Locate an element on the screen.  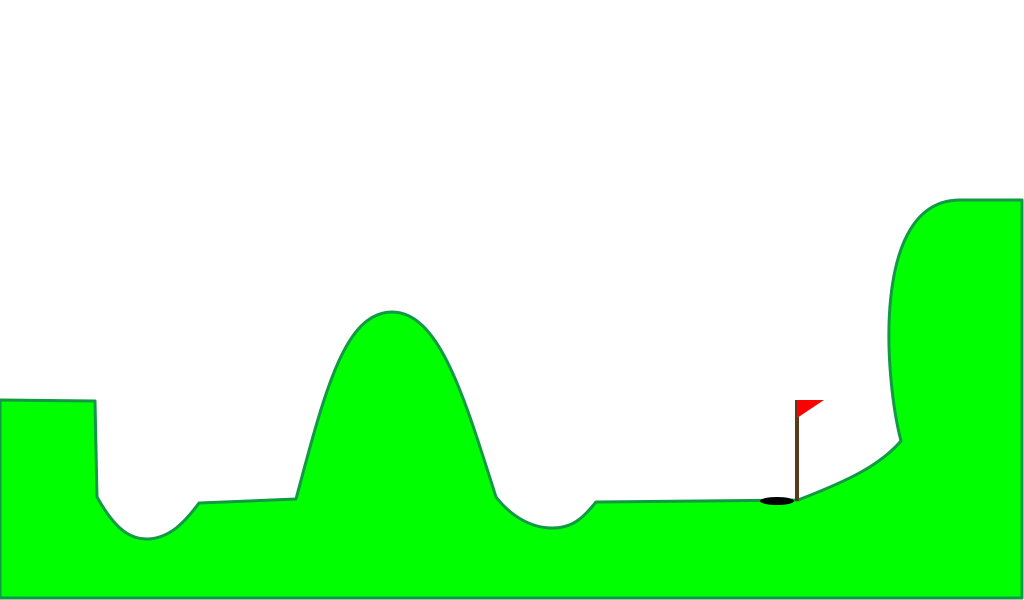
golf-hole is located at coordinates (777, 501).